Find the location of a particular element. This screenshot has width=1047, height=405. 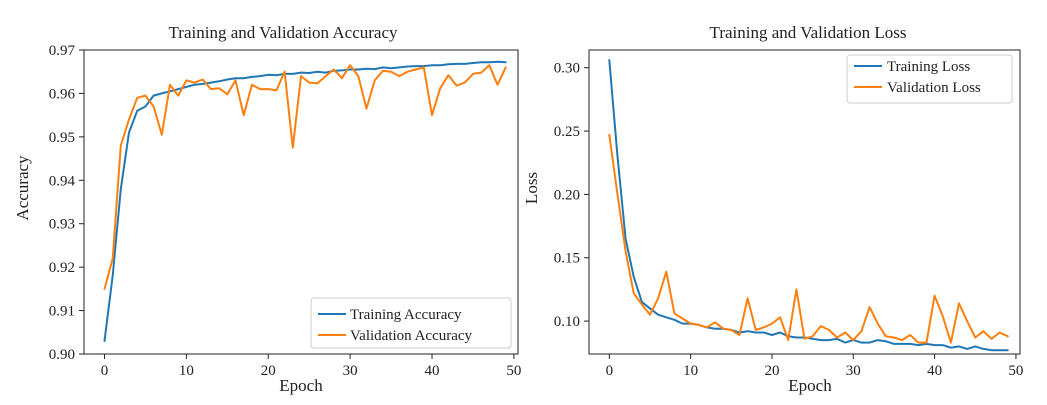

accuracy-y-tick-label: 0.92 is located at coordinates (62, 268).